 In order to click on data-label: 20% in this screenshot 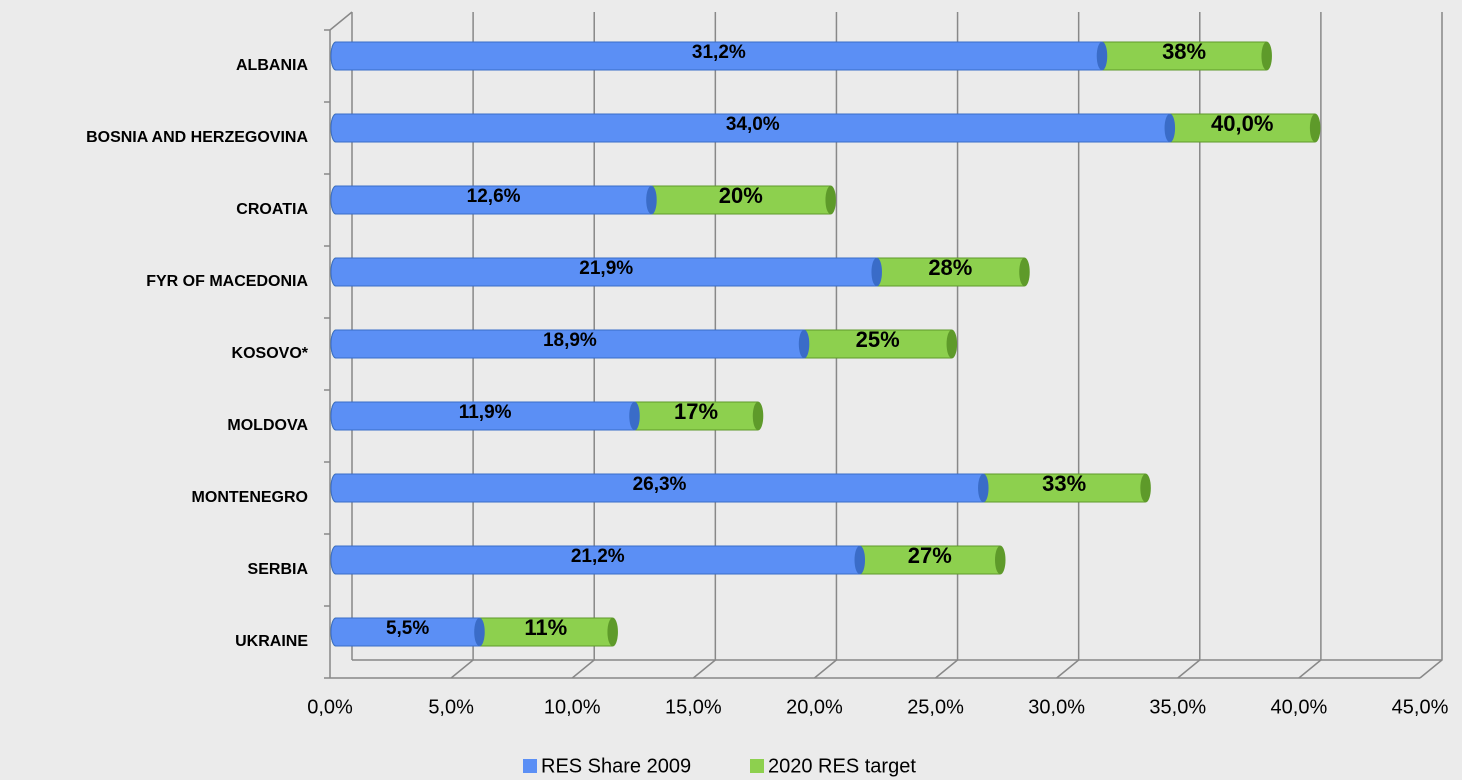, I will do `click(741, 195)`.